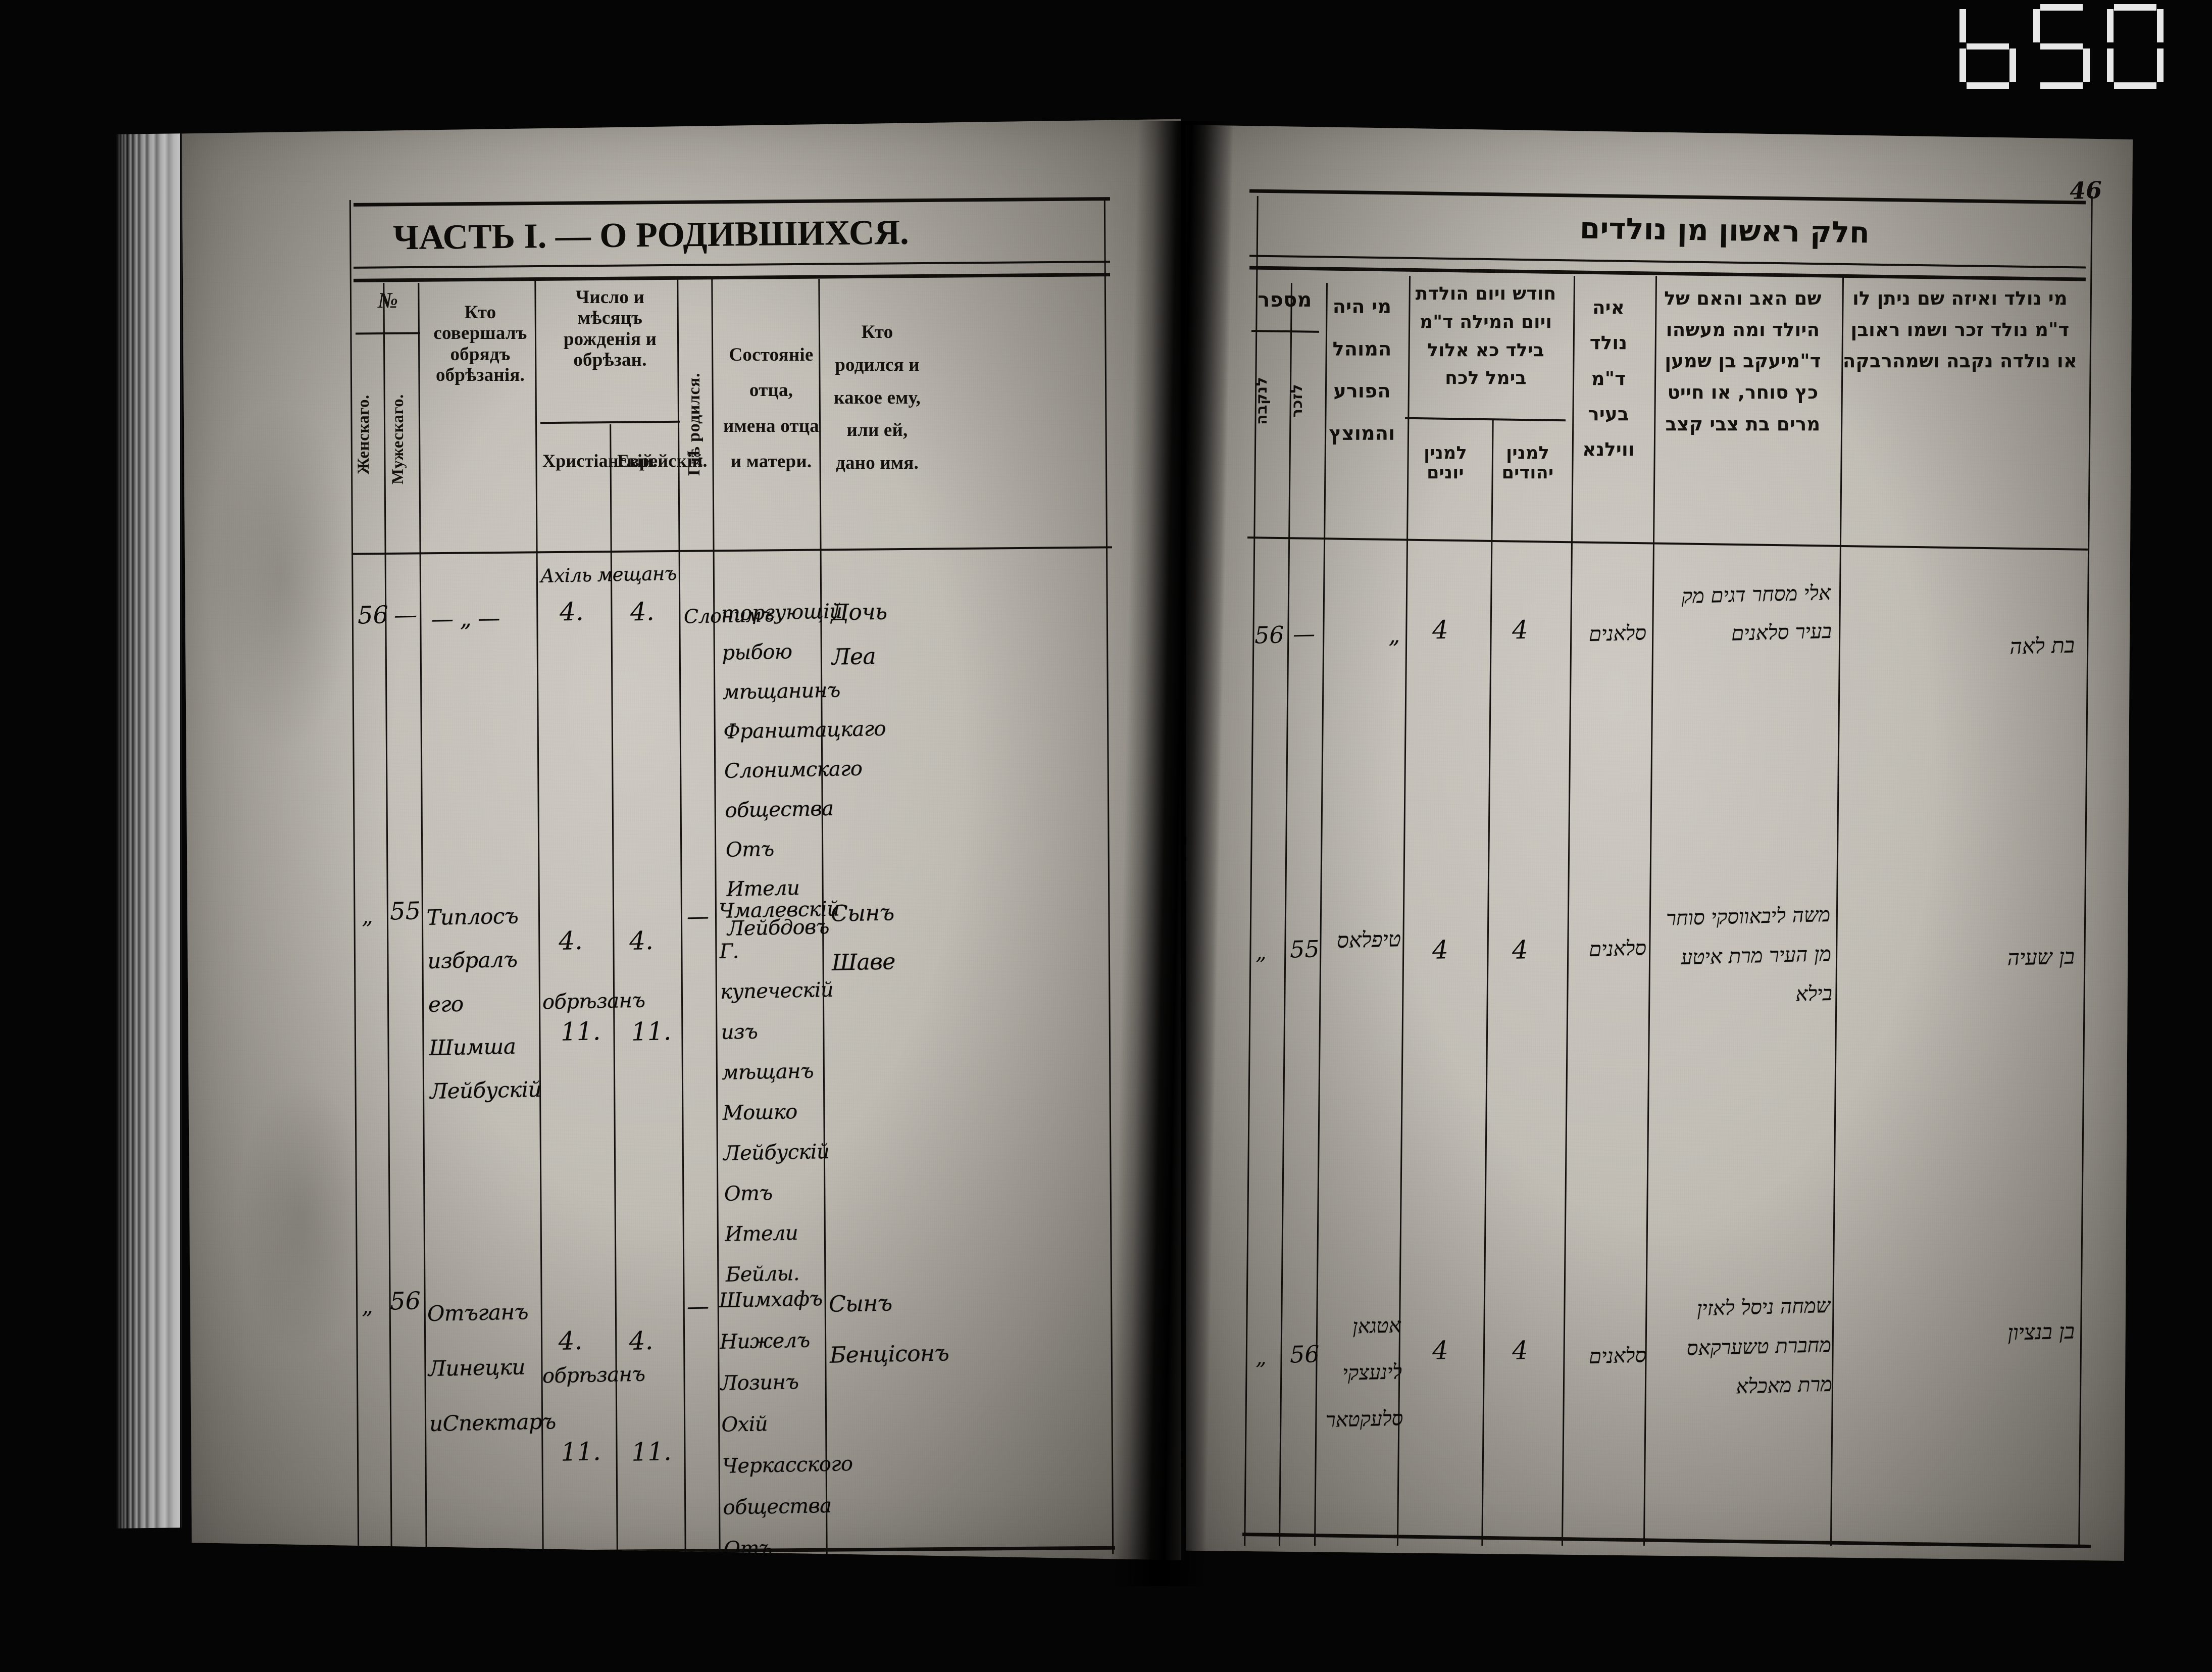 The width and height of the screenshot is (2212, 1672). What do you see at coordinates (387, 300) in the screenshot?
I see `header-number-symbol: №` at bounding box center [387, 300].